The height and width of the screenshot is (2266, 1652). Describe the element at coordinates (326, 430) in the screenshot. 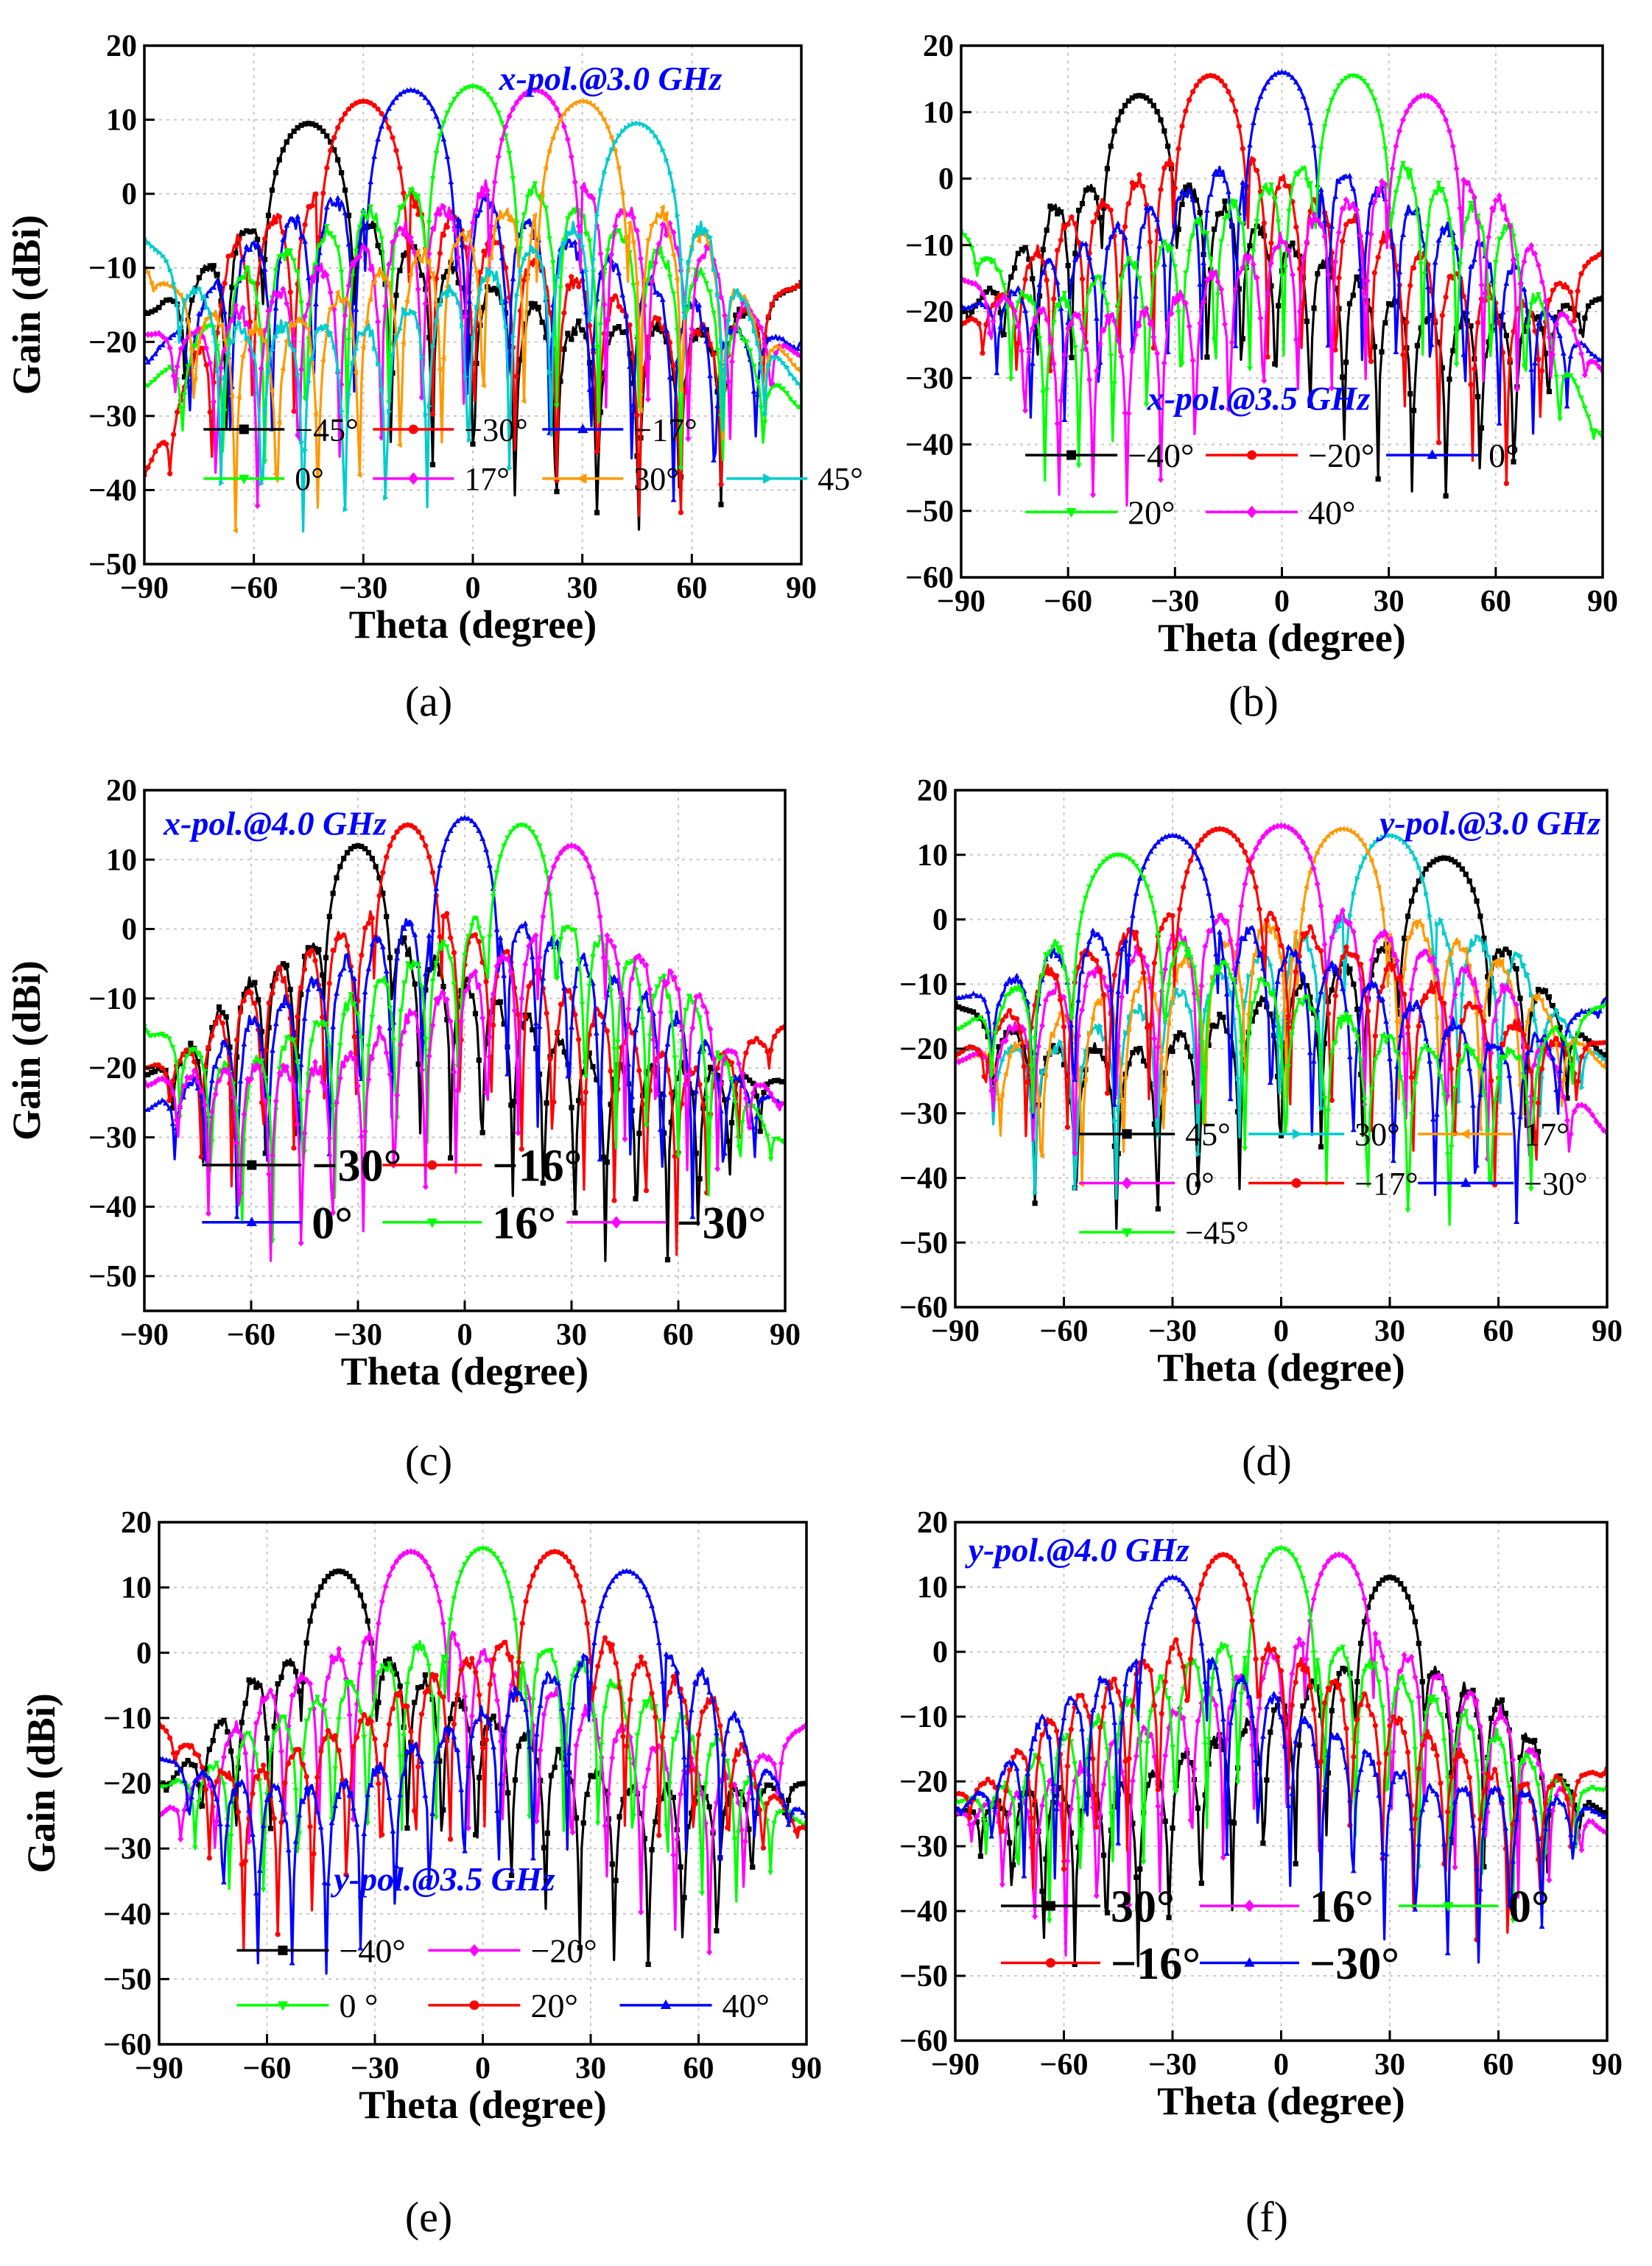

I see `legend-label-0: −45°` at that location.